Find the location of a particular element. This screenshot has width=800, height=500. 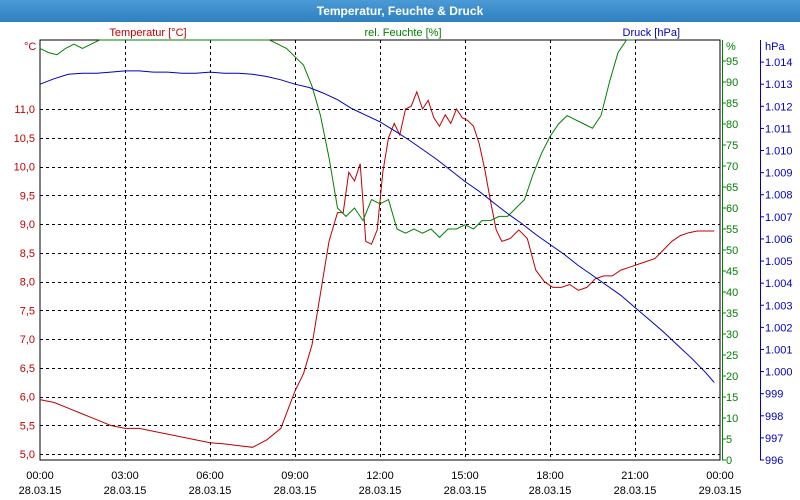

pressure-tick-label: 1.013 is located at coordinates (779, 85).